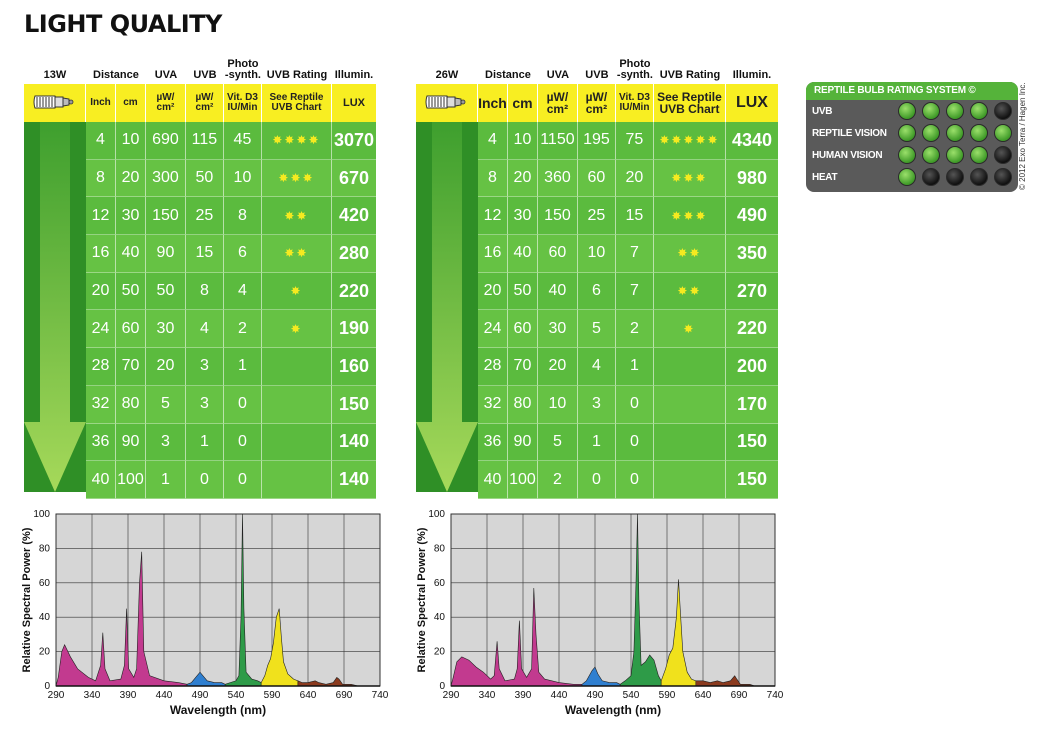 The image size is (1056, 741). I want to click on cell-lux: 200, so click(751, 367).